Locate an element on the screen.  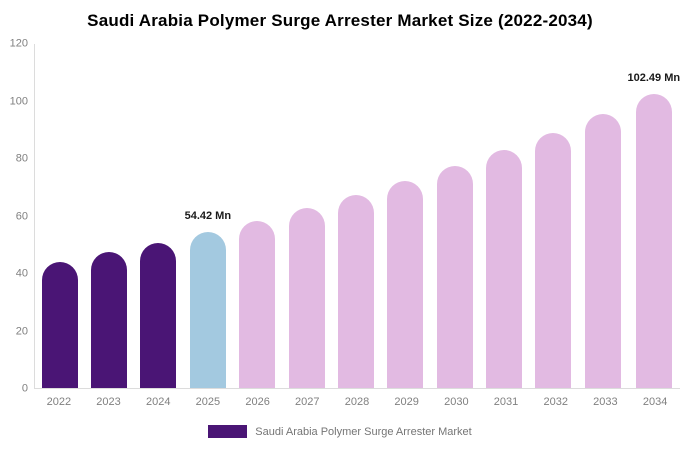
bar-2031 is located at coordinates (504, 269).